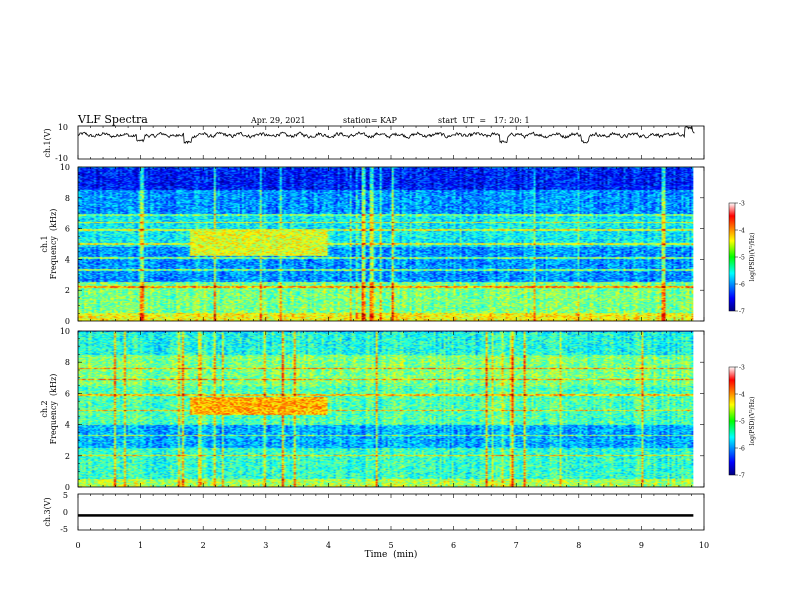  Describe the element at coordinates (752, 421) in the screenshot. I see `ch2-colorbar-label: log(PSD)(V²/Hz)` at that location.